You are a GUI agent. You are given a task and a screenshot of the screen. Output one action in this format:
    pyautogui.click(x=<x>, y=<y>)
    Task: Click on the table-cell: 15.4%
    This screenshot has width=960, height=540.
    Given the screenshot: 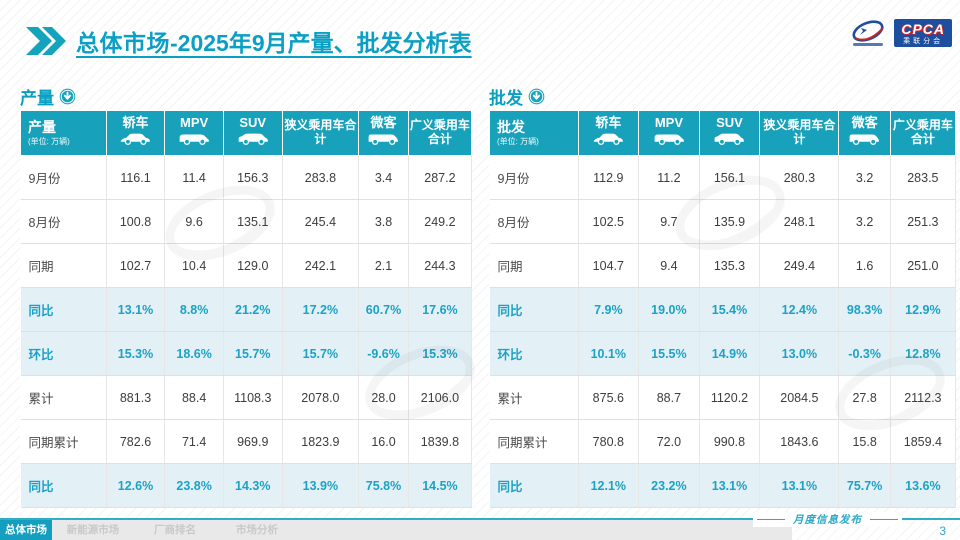 What is the action you would take?
    pyautogui.click(x=730, y=309)
    